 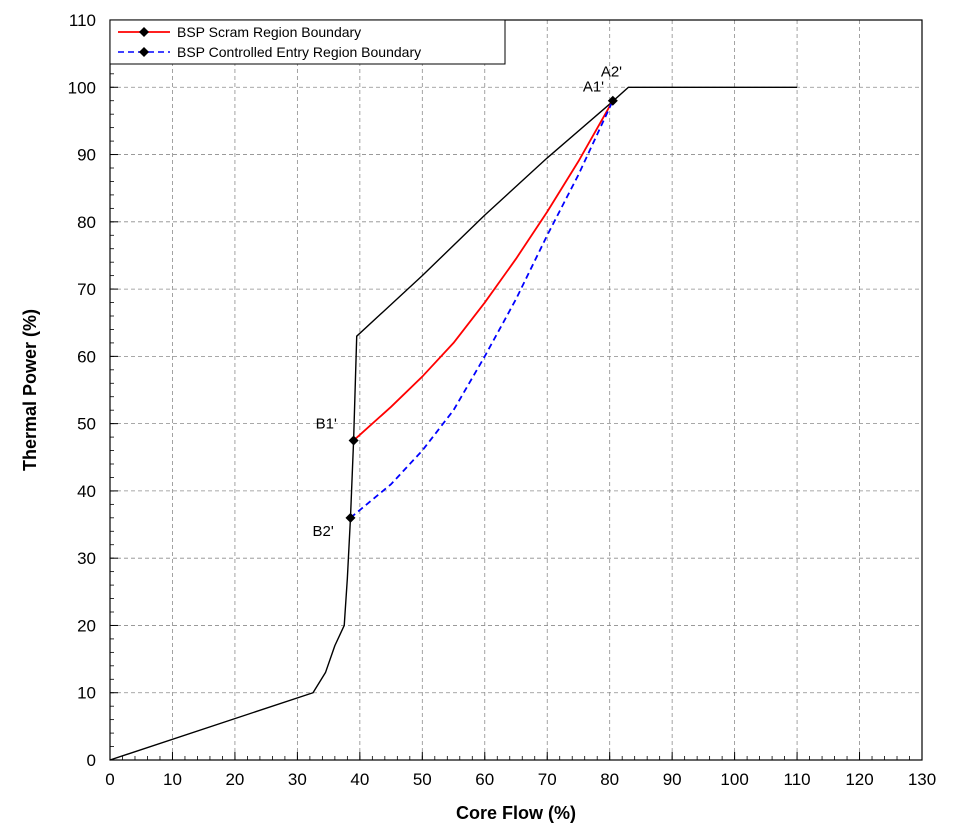 I want to click on y-axis-title: Thermal Power (%), so click(x=30, y=390).